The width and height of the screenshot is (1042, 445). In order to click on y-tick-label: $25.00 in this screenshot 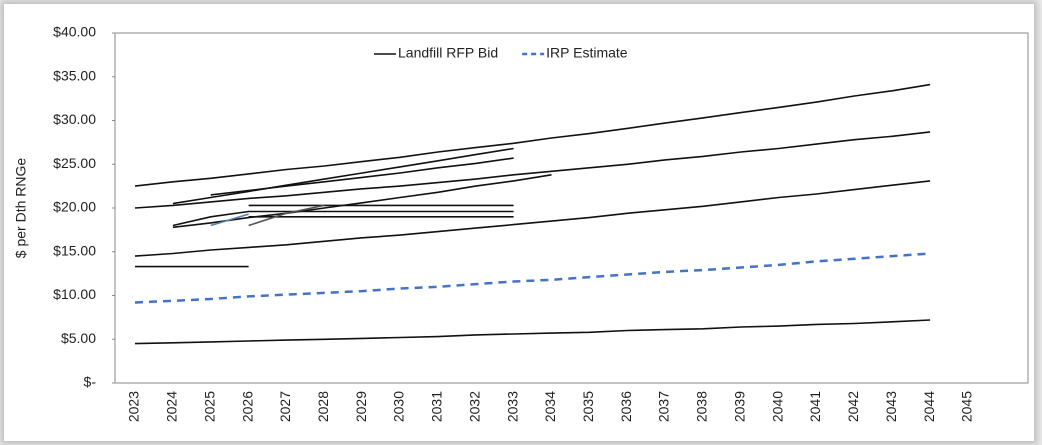, I will do `click(74, 163)`.